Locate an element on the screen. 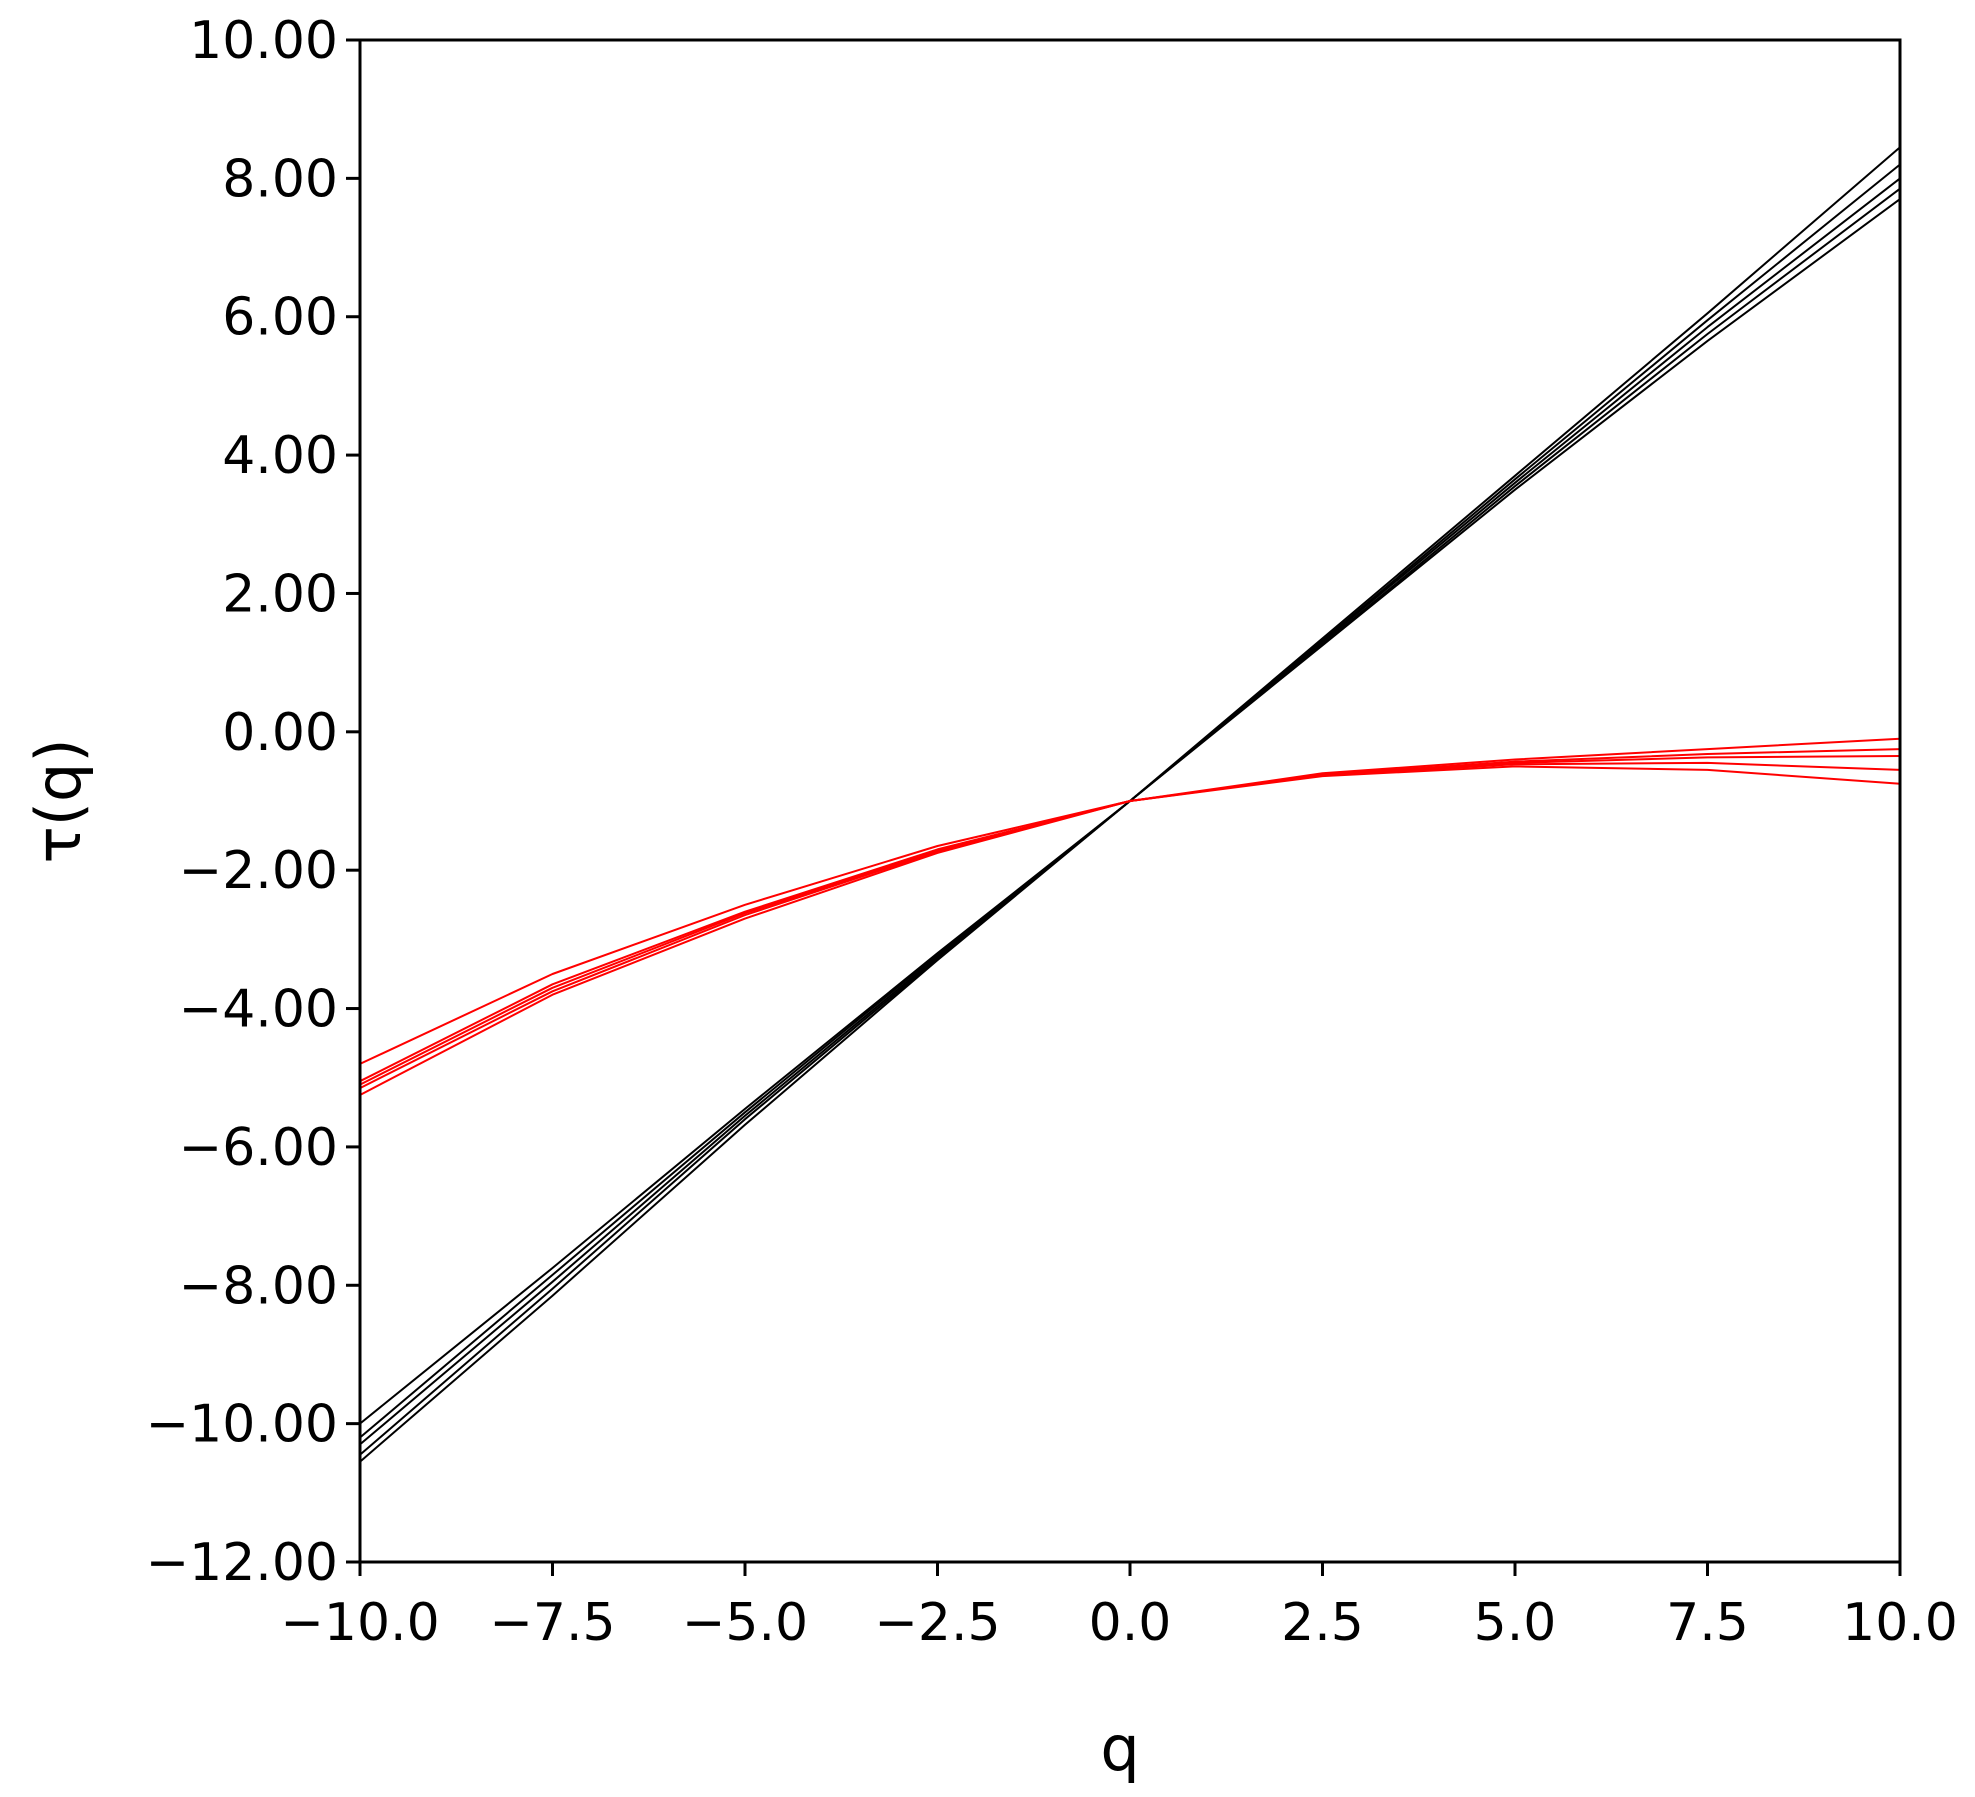  x-tick-label-8: 10.0 is located at coordinates (1900, 1623).